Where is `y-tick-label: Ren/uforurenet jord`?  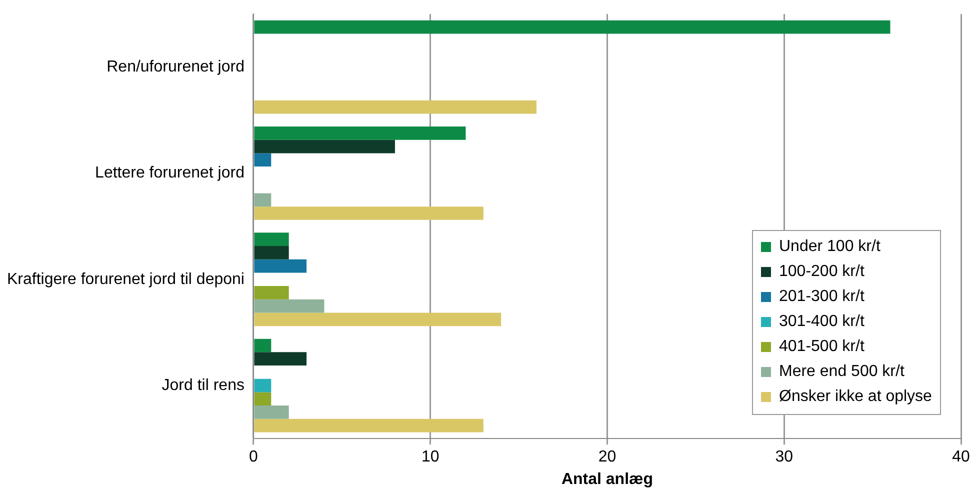 y-tick-label: Ren/uforurenet jord is located at coordinates (175, 67).